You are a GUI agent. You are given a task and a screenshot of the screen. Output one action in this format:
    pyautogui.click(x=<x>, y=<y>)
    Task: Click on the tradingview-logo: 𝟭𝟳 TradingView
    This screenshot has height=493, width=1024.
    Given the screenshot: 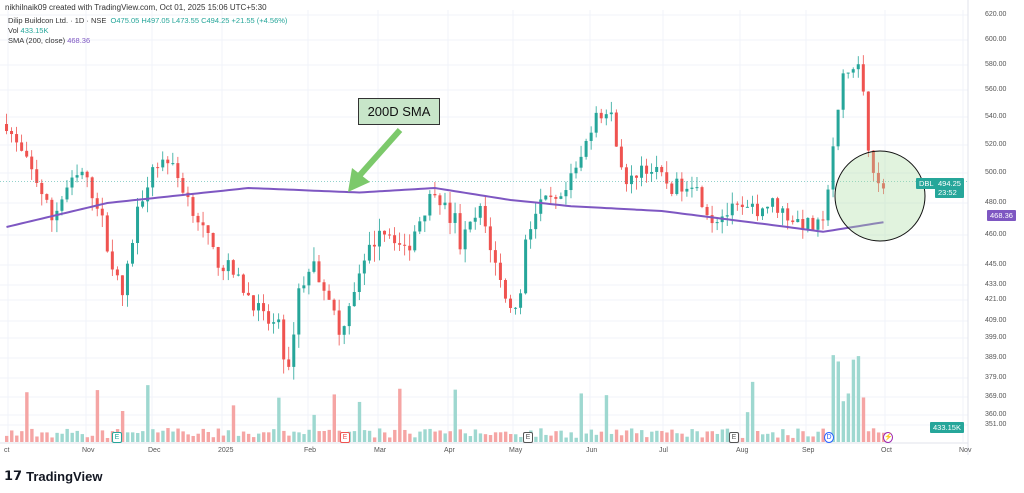 What is the action you would take?
    pyautogui.click(x=53, y=476)
    